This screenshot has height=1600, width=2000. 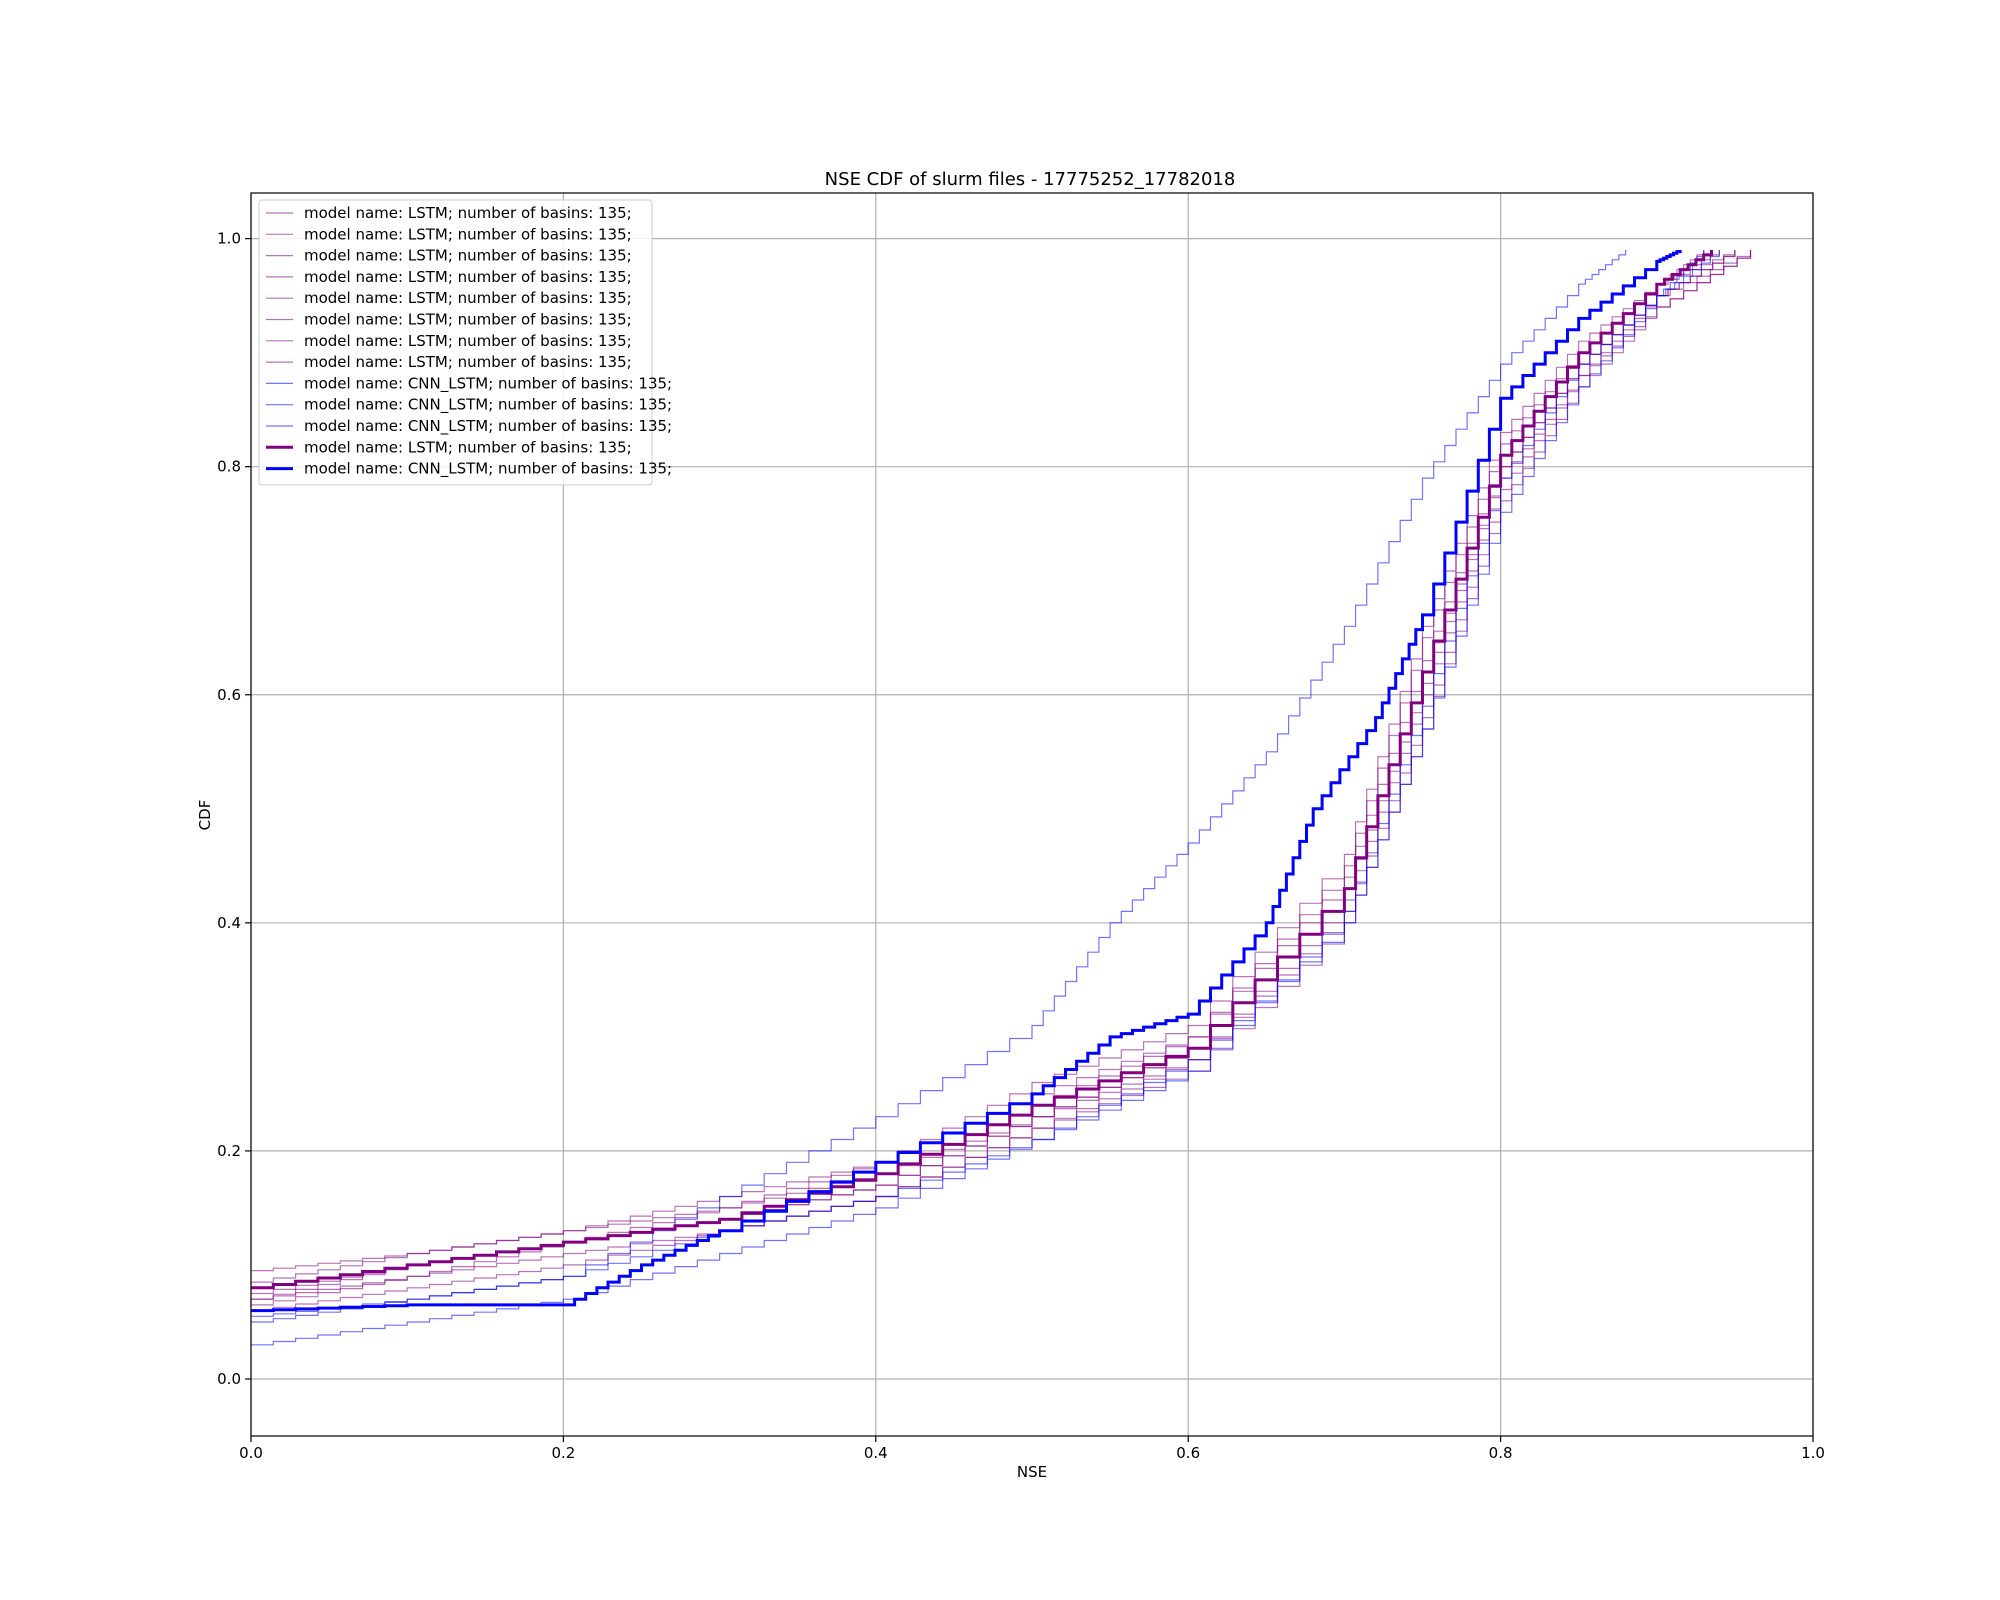 What do you see at coordinates (1501, 1453) in the screenshot?
I see `x-tick-label: 0.8` at bounding box center [1501, 1453].